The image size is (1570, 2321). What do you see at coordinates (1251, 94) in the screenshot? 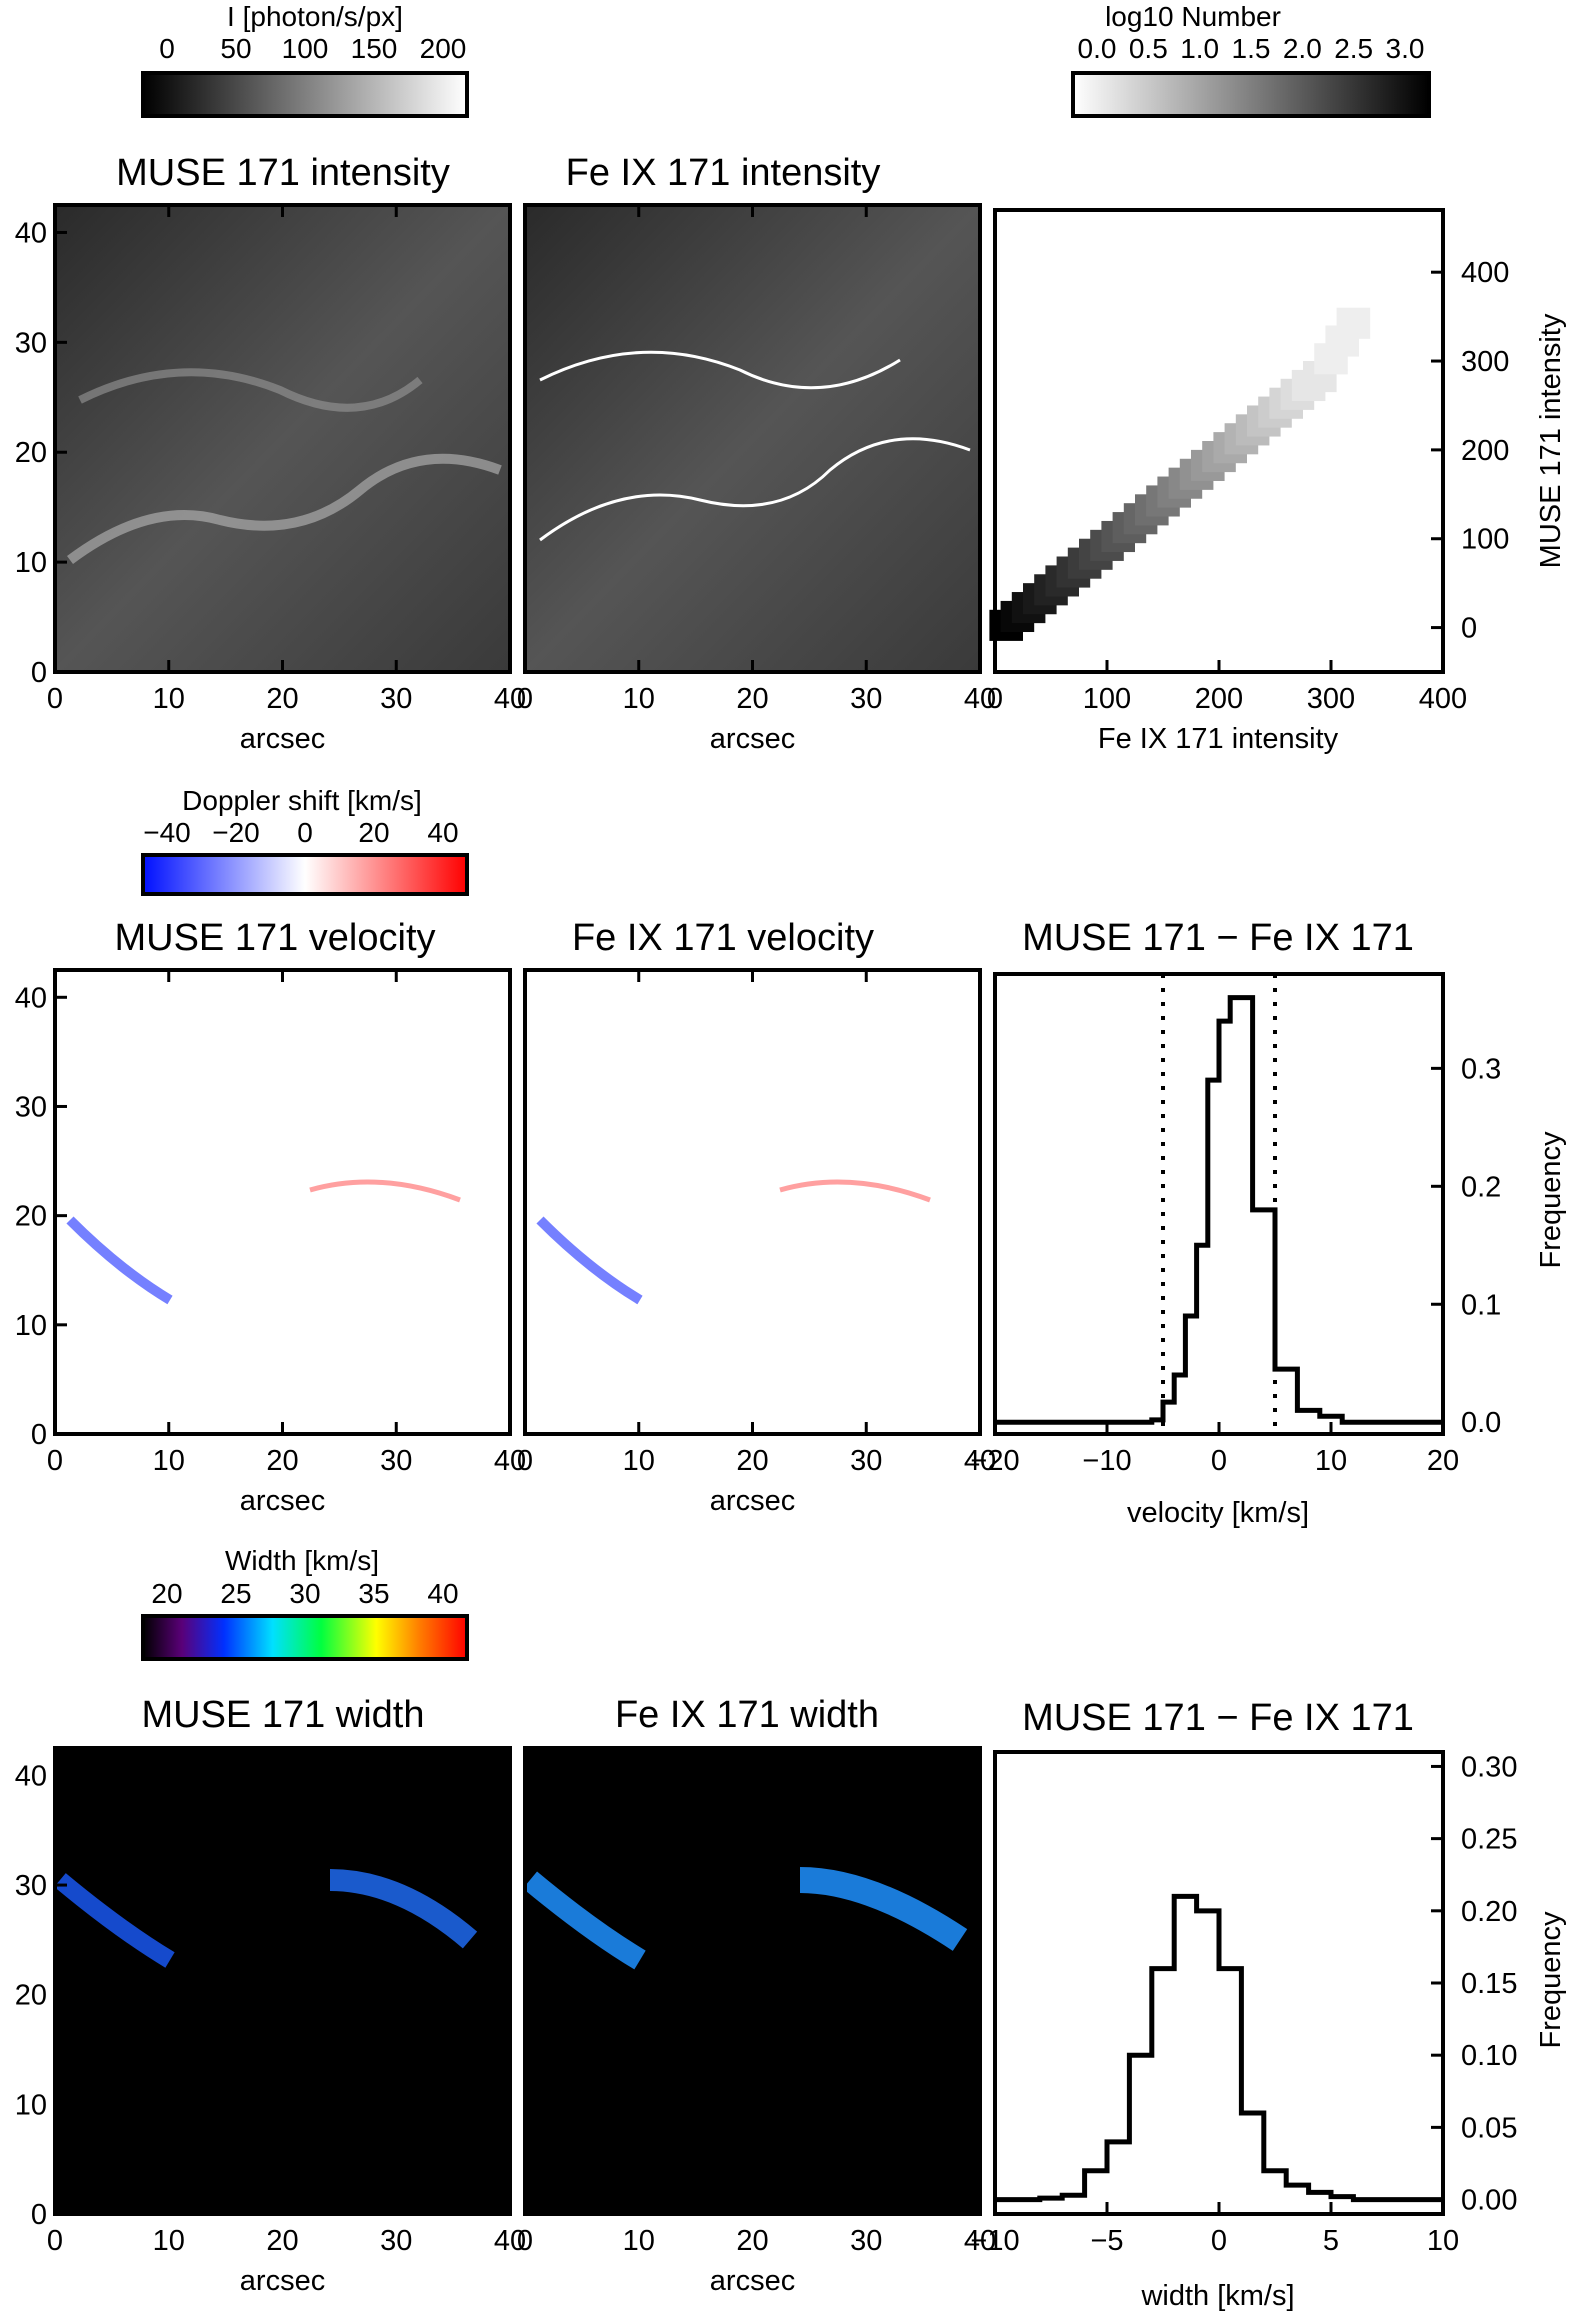
I see `colorbar-lognum-bar` at bounding box center [1251, 94].